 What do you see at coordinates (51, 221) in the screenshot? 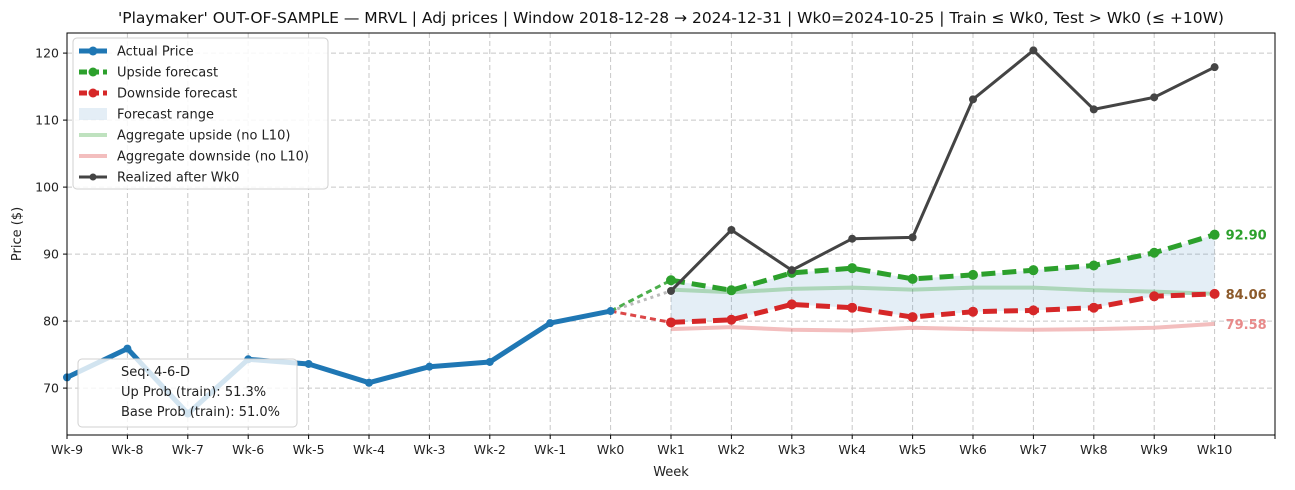
I see `y-axis: 70 80 90 100 110 120` at bounding box center [51, 221].